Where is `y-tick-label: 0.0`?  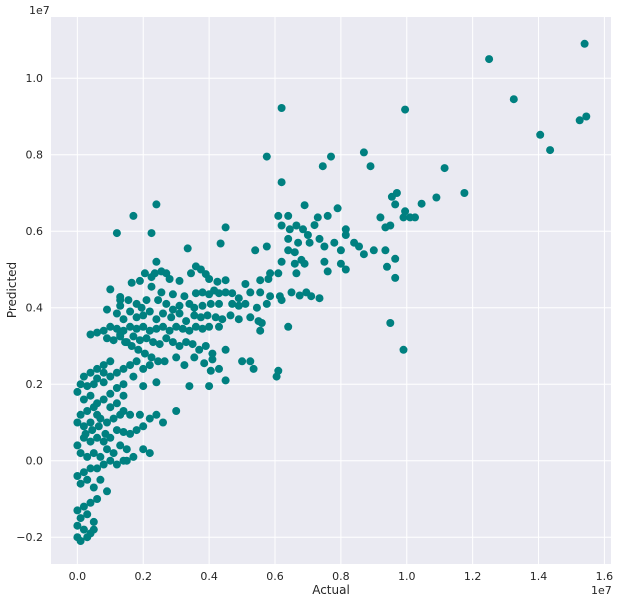 y-tick-label: 0.0 is located at coordinates (35, 461).